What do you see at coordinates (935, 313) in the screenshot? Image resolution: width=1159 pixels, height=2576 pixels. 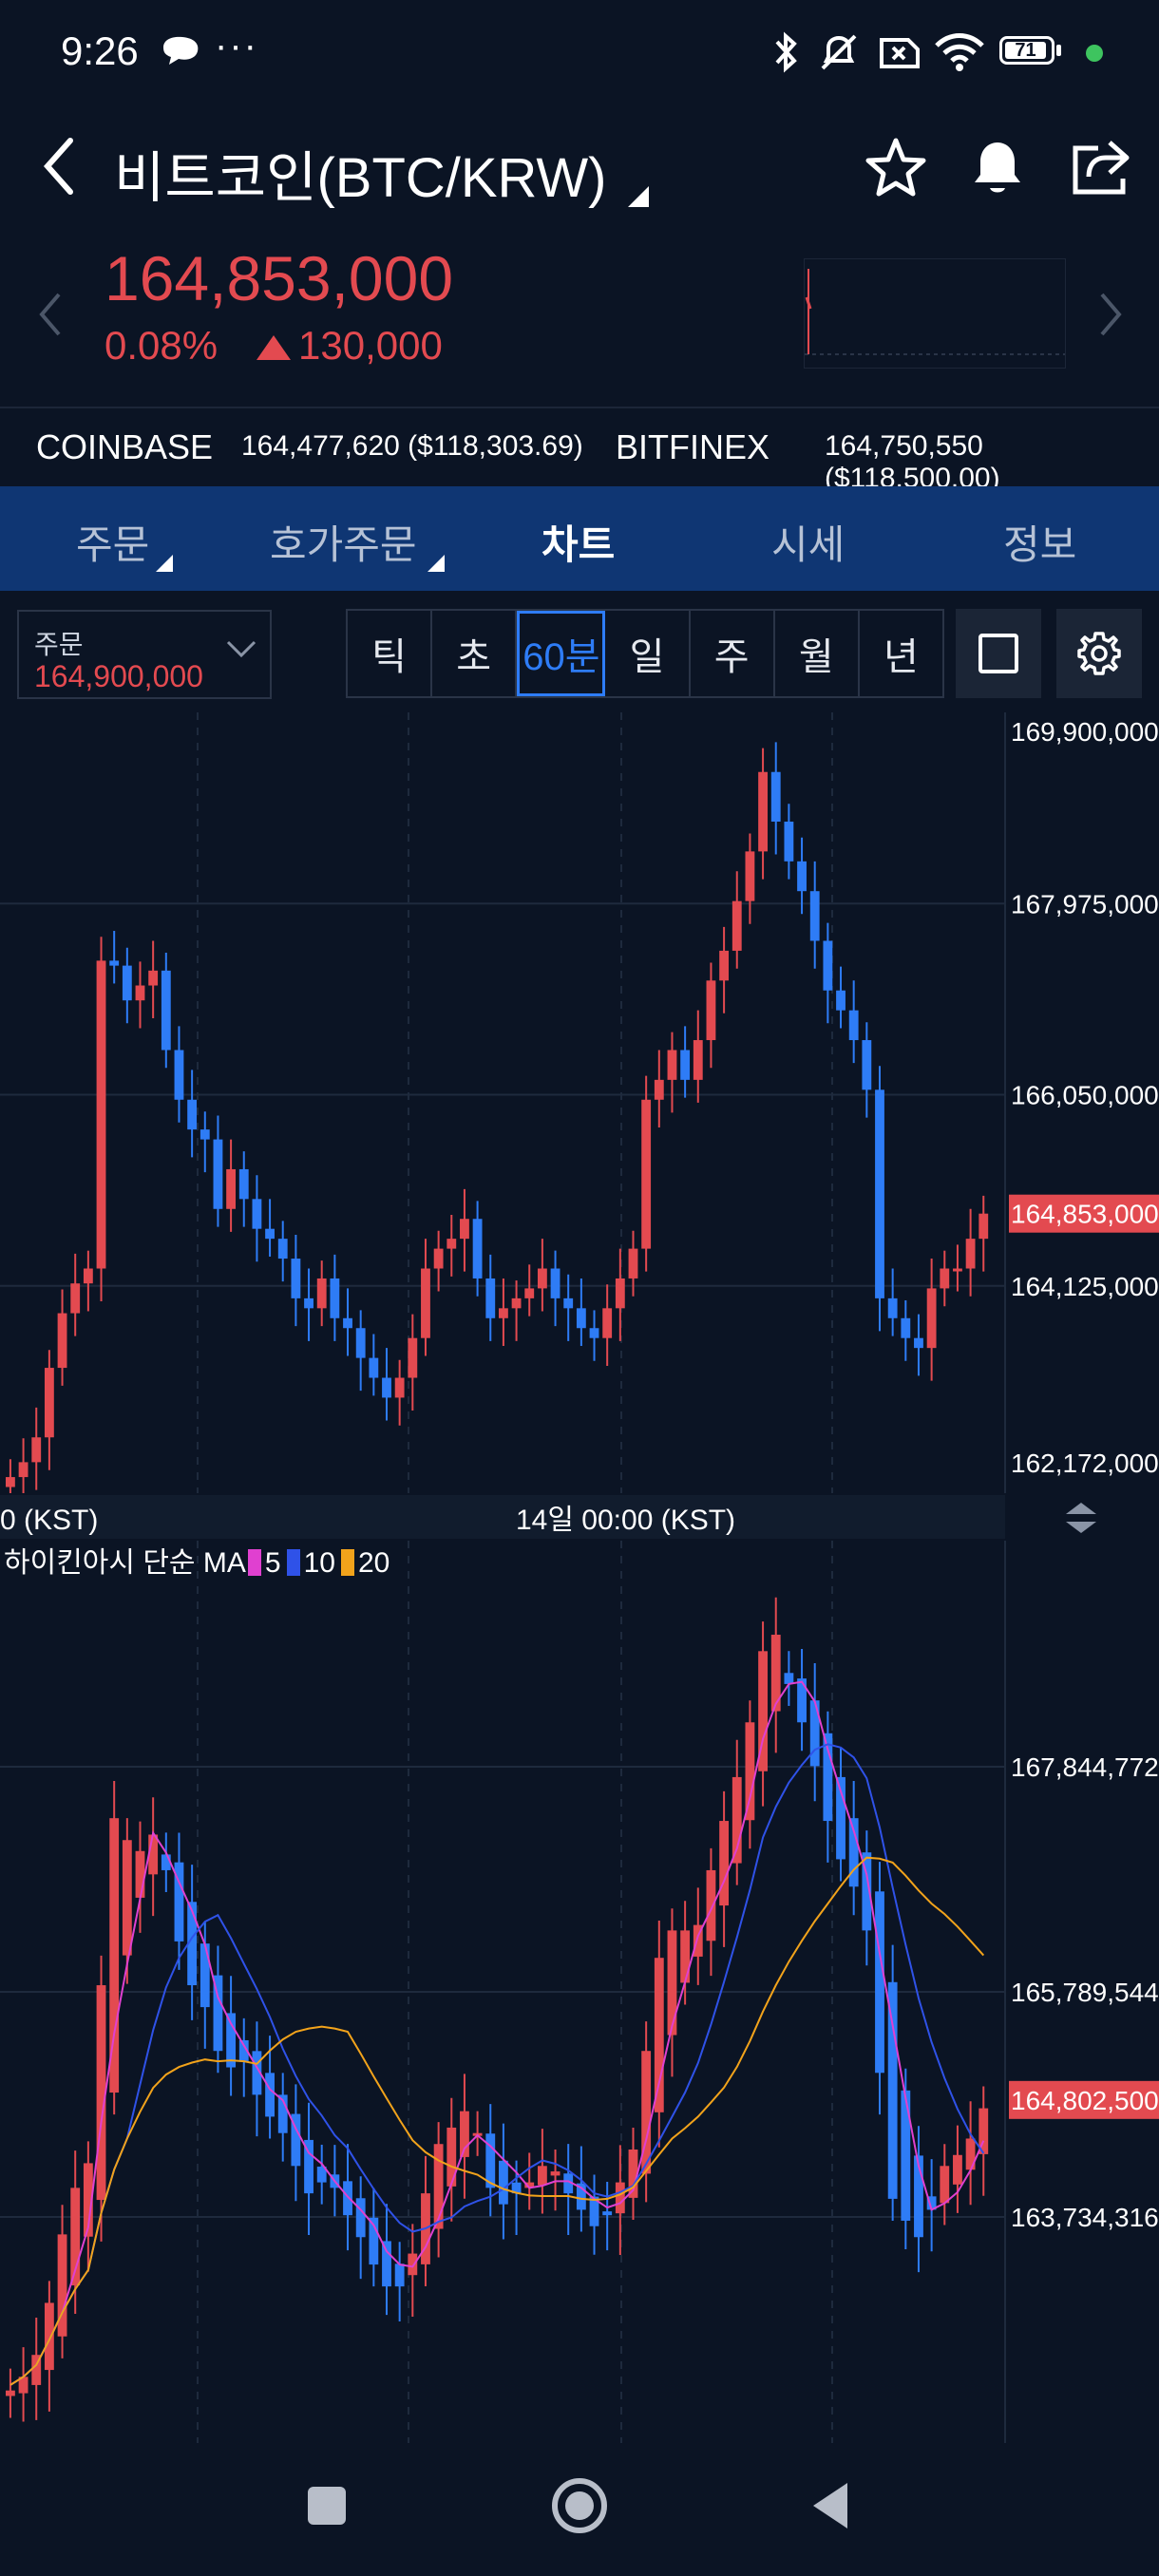 I see `mini-price-chart` at bounding box center [935, 313].